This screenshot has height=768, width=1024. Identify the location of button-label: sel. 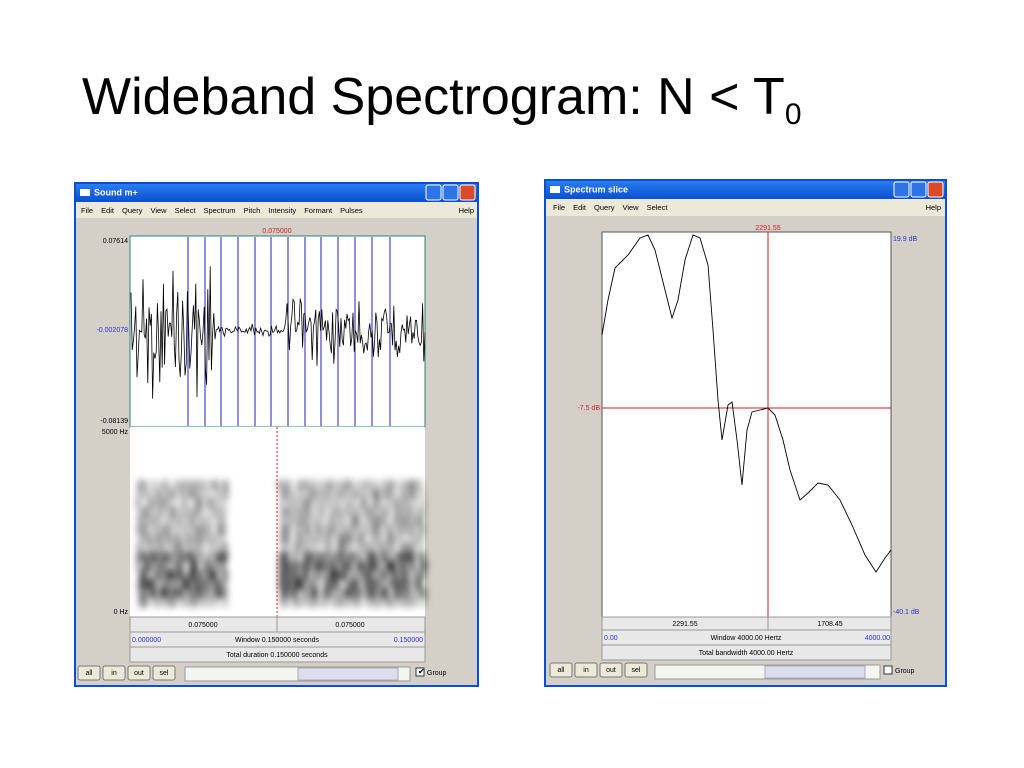
(164, 673).